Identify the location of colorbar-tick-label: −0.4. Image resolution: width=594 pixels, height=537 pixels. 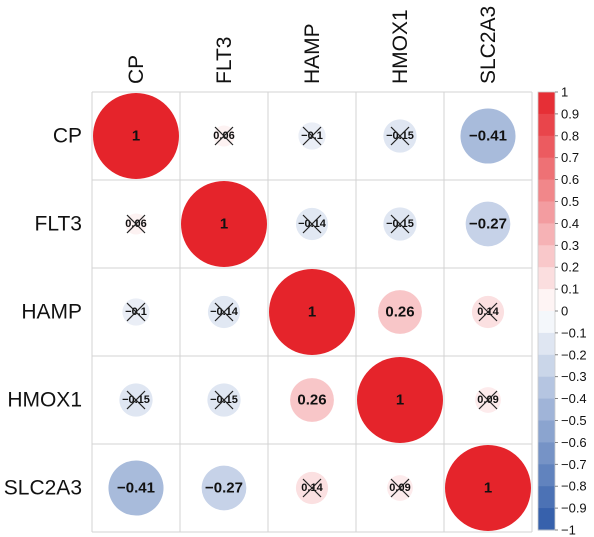
(574, 398).